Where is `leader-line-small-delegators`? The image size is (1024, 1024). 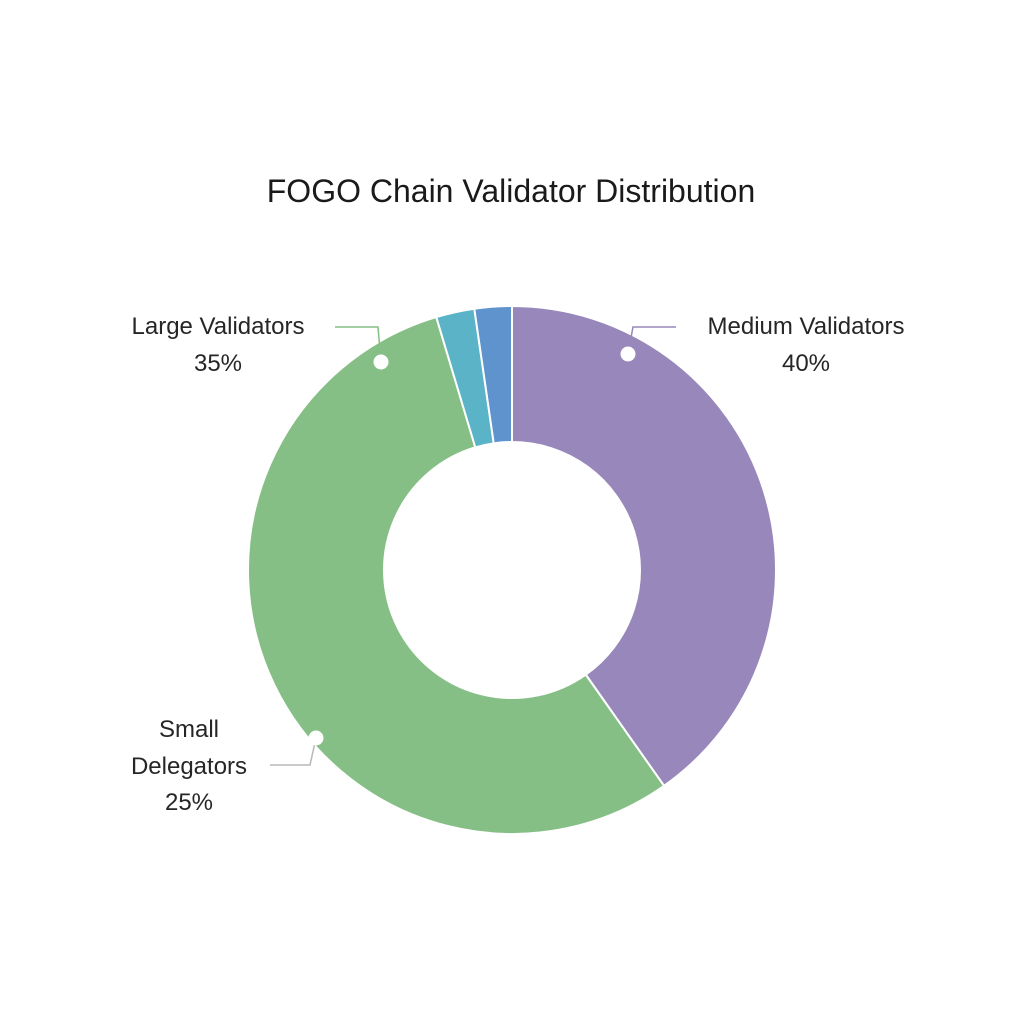 leader-line-small-delegators is located at coordinates (293, 751).